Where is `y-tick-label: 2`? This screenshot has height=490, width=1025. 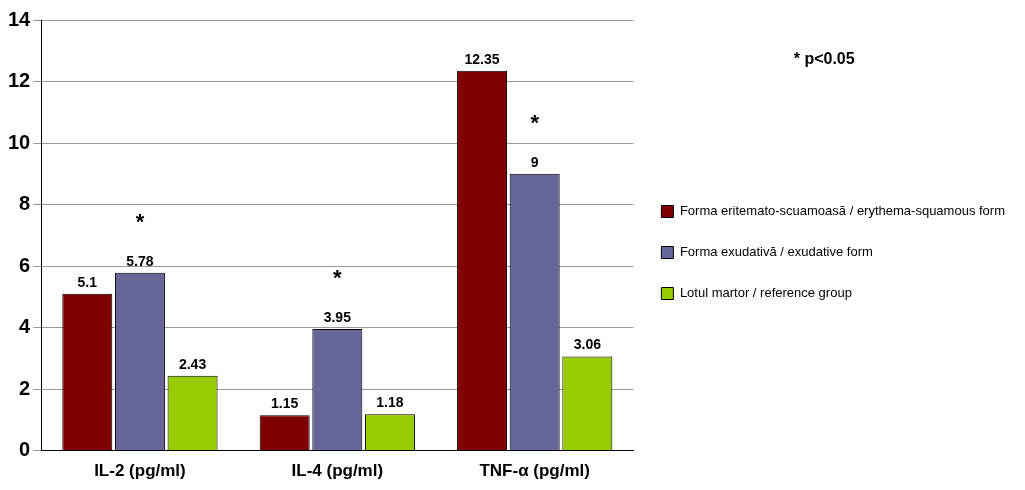 y-tick-label: 2 is located at coordinates (25, 387).